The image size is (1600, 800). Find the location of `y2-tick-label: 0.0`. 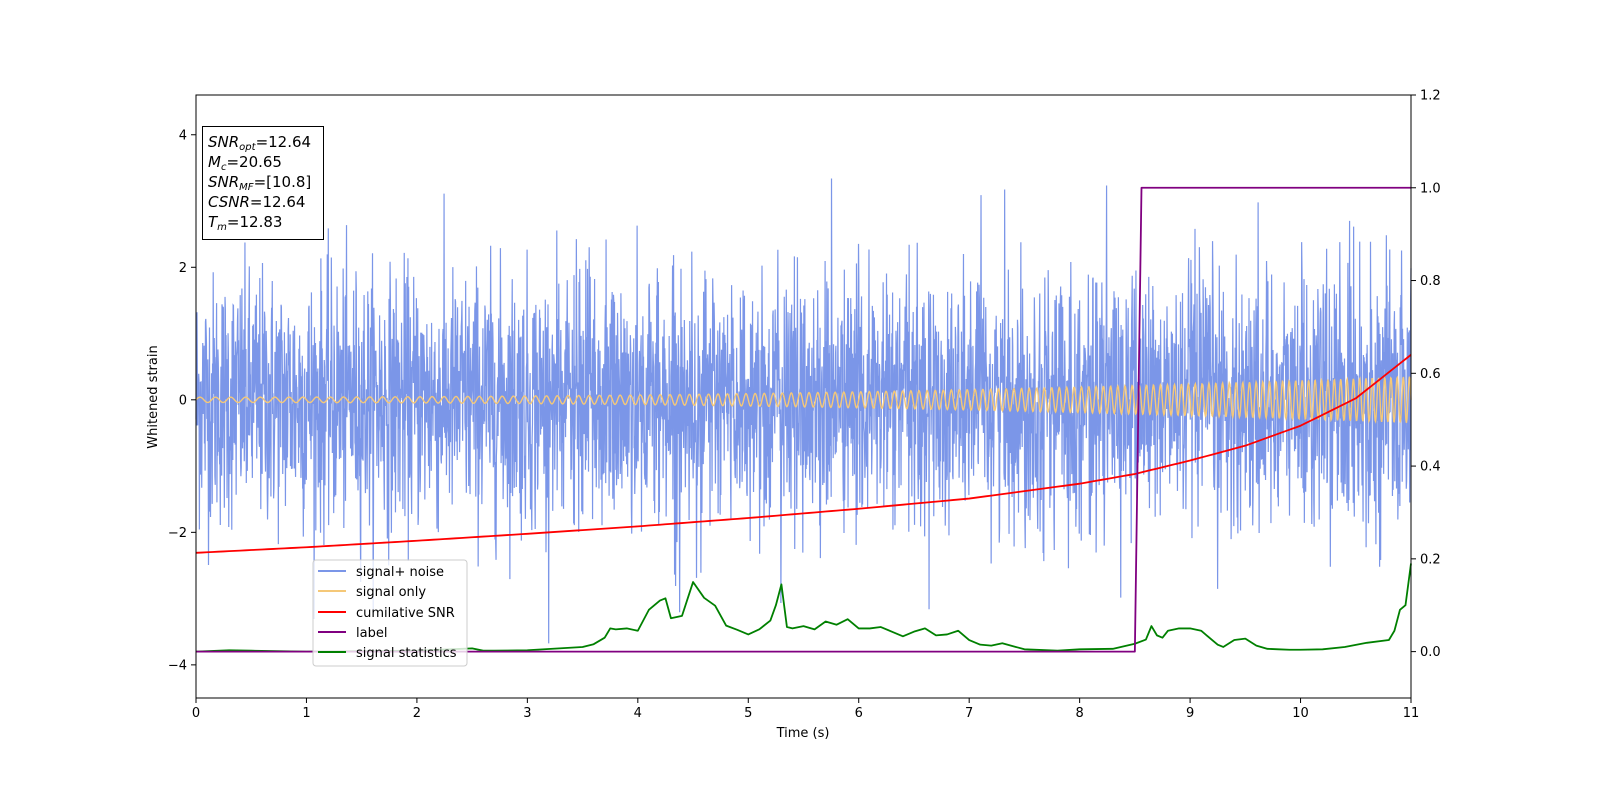

y2-tick-label: 0.0 is located at coordinates (1430, 652).